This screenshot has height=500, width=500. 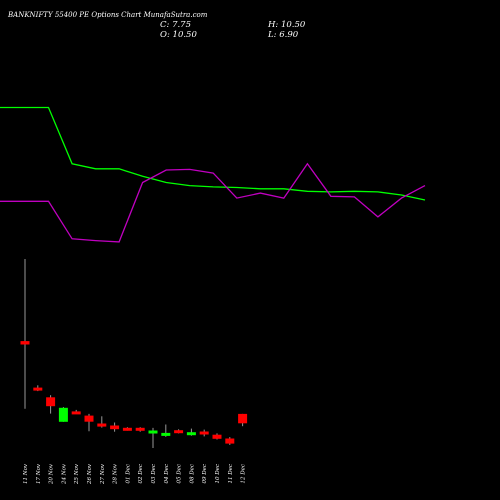 What do you see at coordinates (153, 437) in the screenshot?
I see `candle-03-dec` at bounding box center [153, 437].